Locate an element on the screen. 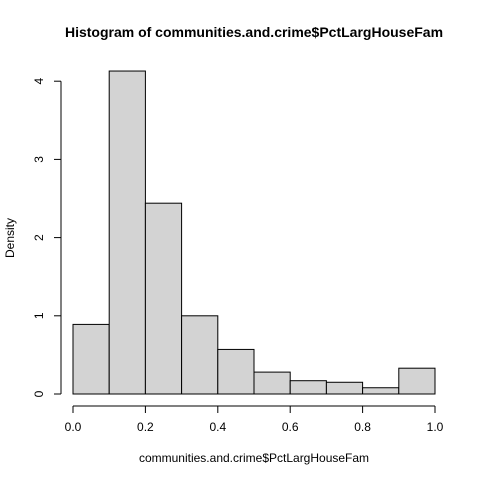 This screenshot has height=480, width=480. x-tick-label-3: 0.6 is located at coordinates (290, 427).